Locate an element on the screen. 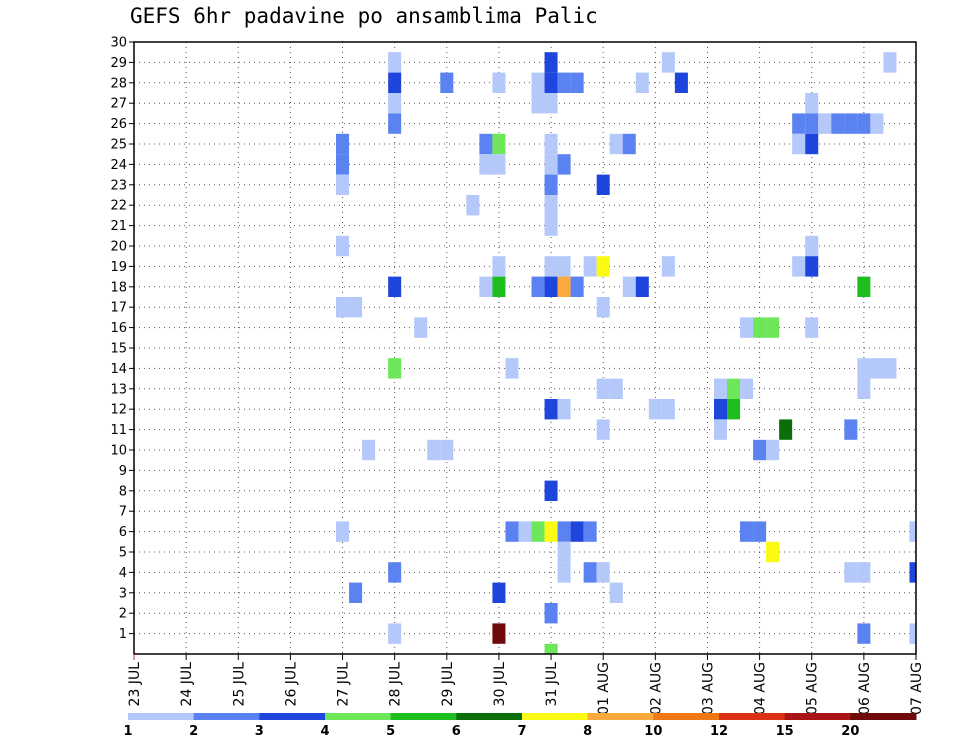 The width and height of the screenshot is (960, 742). y-tick-label: 4 is located at coordinates (123, 573).